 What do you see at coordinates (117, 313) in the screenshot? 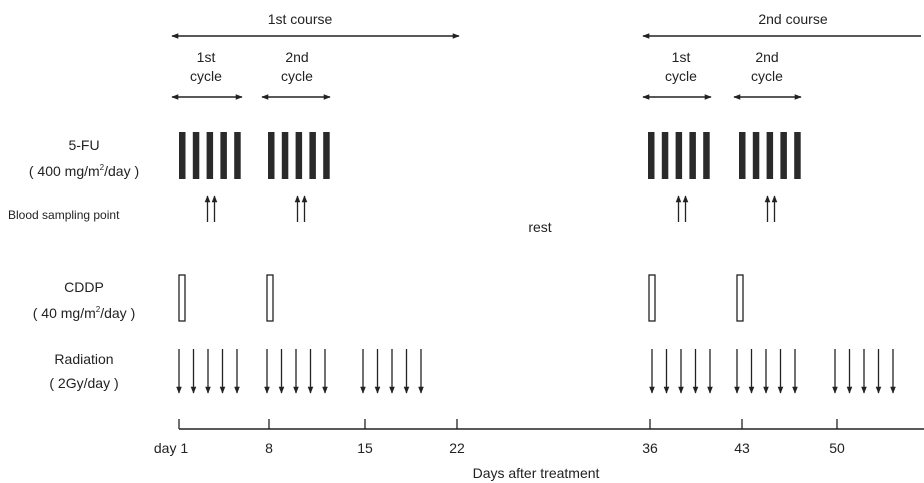
I see `cddp-dose-unit: /day )` at bounding box center [117, 313].